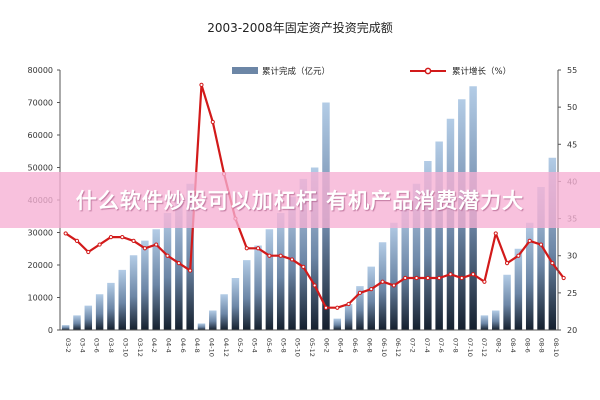 The width and height of the screenshot is (600, 400). I want to click on x-tick-label: 03-12, so click(140, 347).